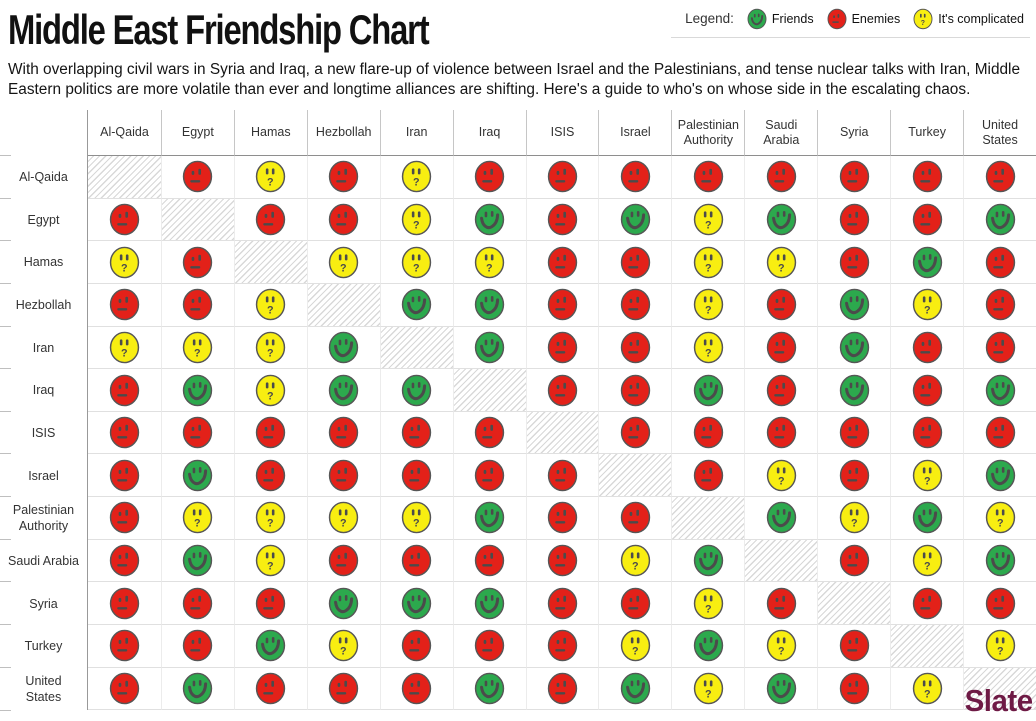 The width and height of the screenshot is (1036, 721). I want to click on column-header: Turkey, so click(927, 133).